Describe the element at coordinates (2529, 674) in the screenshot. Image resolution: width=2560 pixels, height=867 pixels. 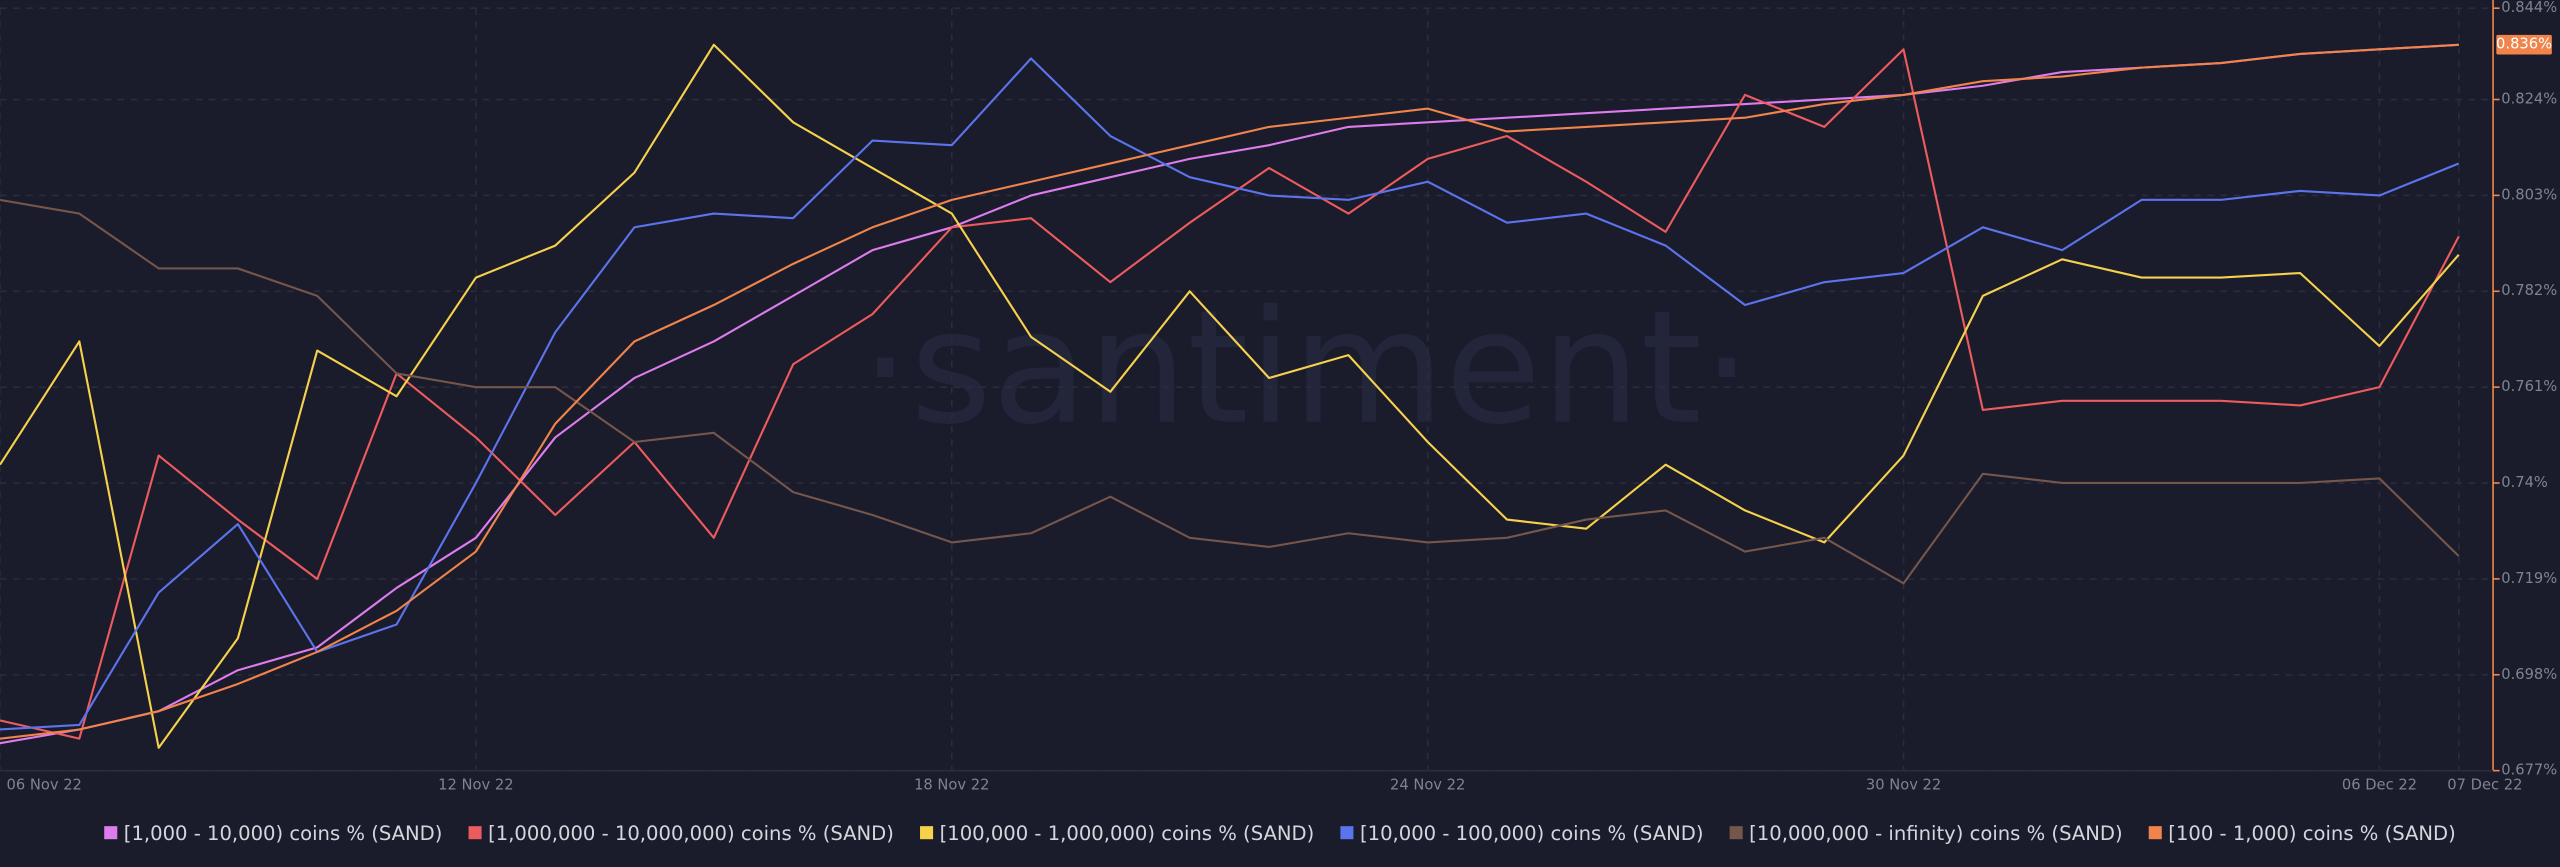
I see `y-tick-label: 0.698%` at that location.